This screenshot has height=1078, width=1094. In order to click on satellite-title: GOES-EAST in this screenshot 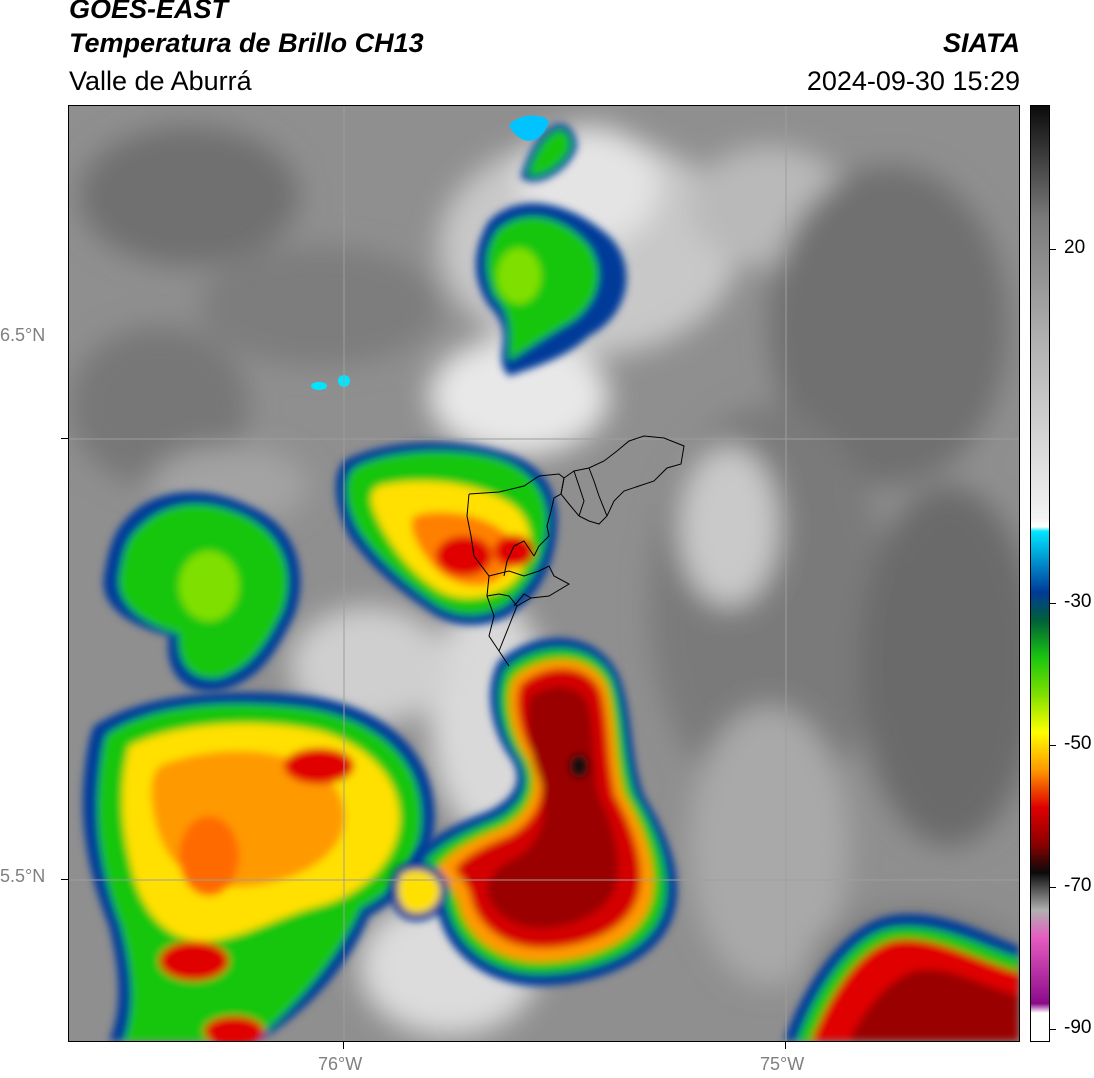, I will do `click(149, 12)`.